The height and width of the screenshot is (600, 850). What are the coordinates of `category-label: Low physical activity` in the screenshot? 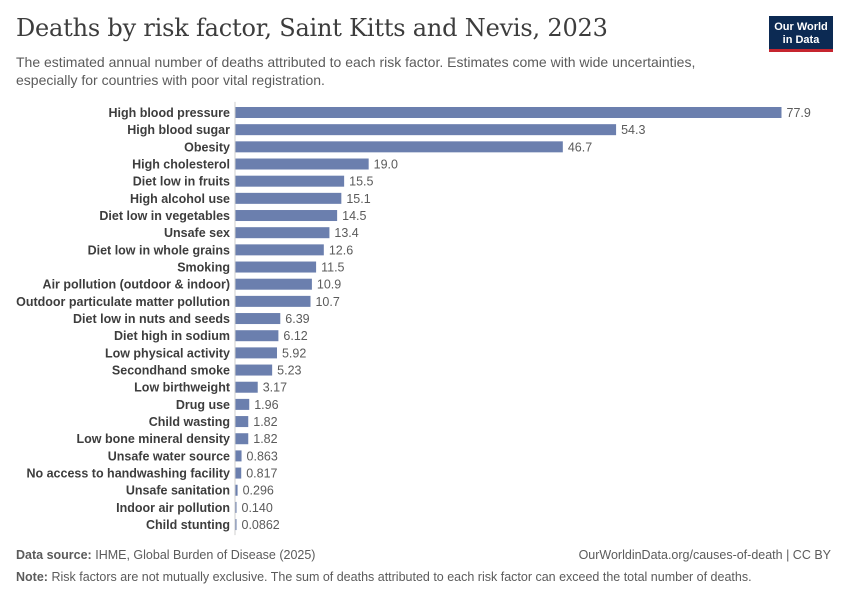 It's located at (167, 353).